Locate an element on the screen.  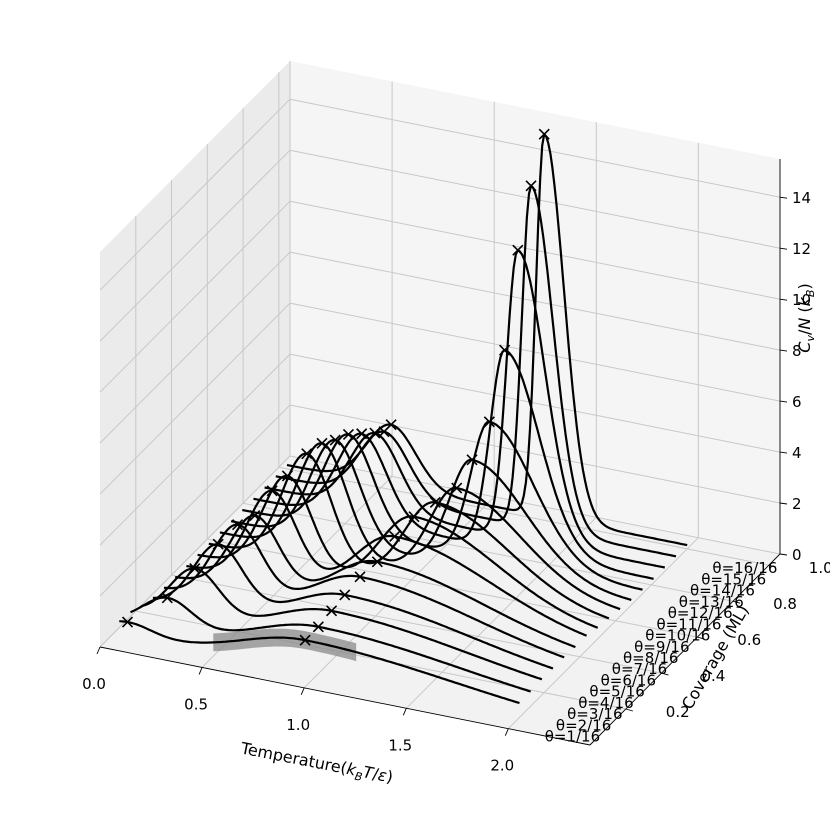
x-tick-label: 1.0 is located at coordinates (298, 725).